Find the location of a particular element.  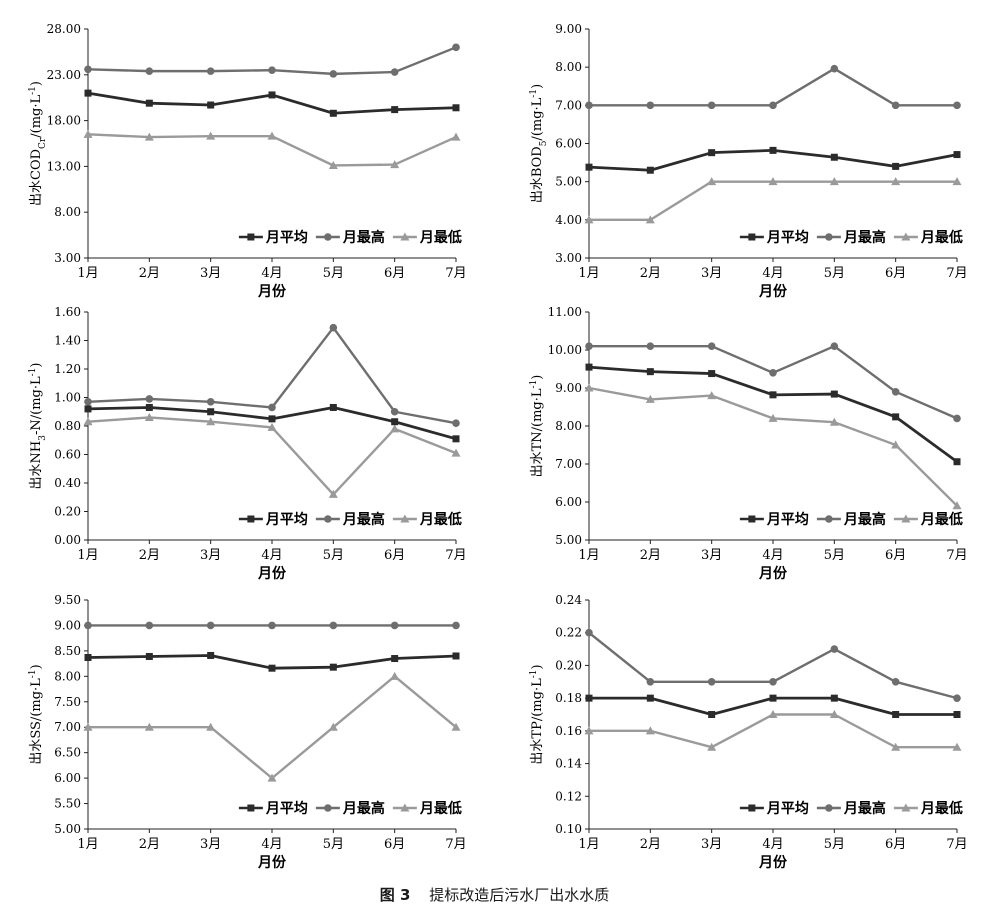

y-axis-title: 出水BOD5/(mg·L-1) is located at coordinates (539, 143).